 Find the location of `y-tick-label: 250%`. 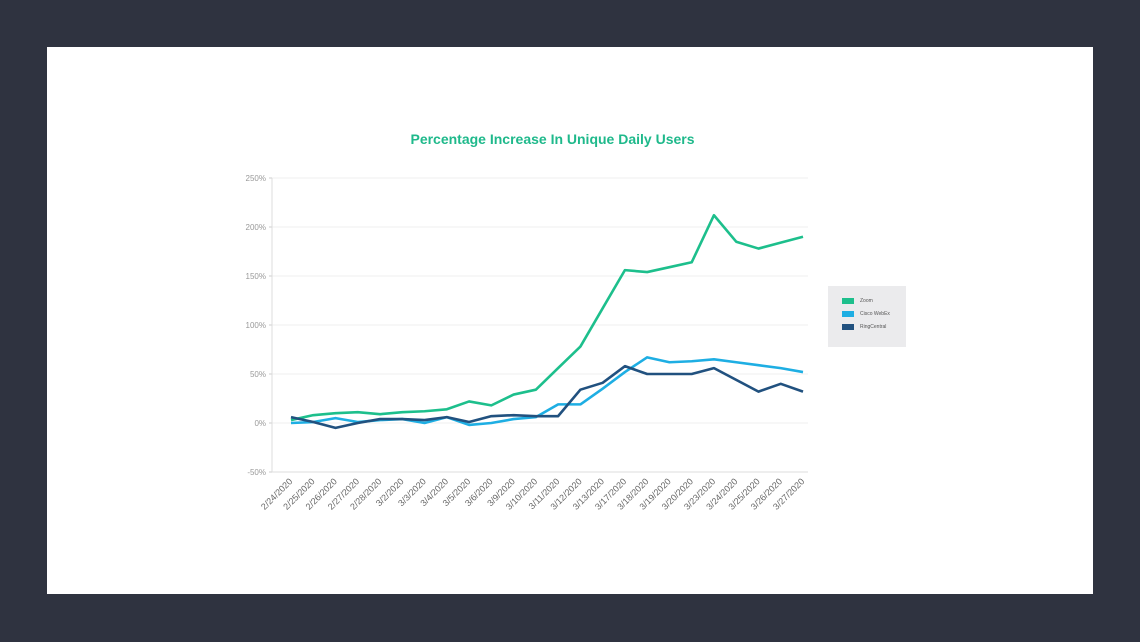

y-tick-label: 250% is located at coordinates (256, 178).